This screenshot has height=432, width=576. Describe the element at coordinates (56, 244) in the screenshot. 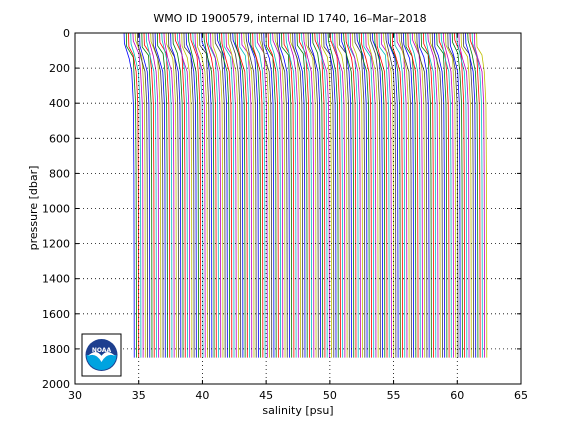

I see `y-tick-label: 1200` at that location.